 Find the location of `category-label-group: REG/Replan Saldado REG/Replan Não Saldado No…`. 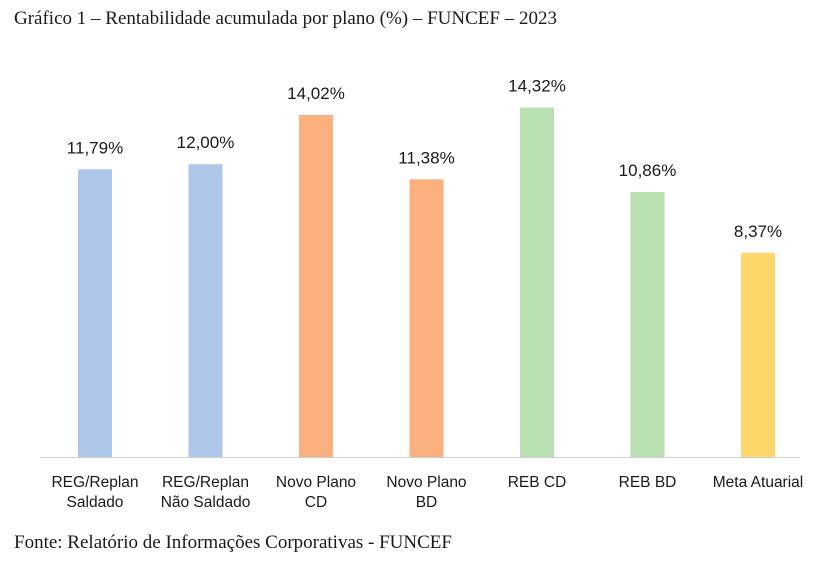

category-label-group: REG/Replan Saldado REG/Replan Não Saldado No… is located at coordinates (427, 492).